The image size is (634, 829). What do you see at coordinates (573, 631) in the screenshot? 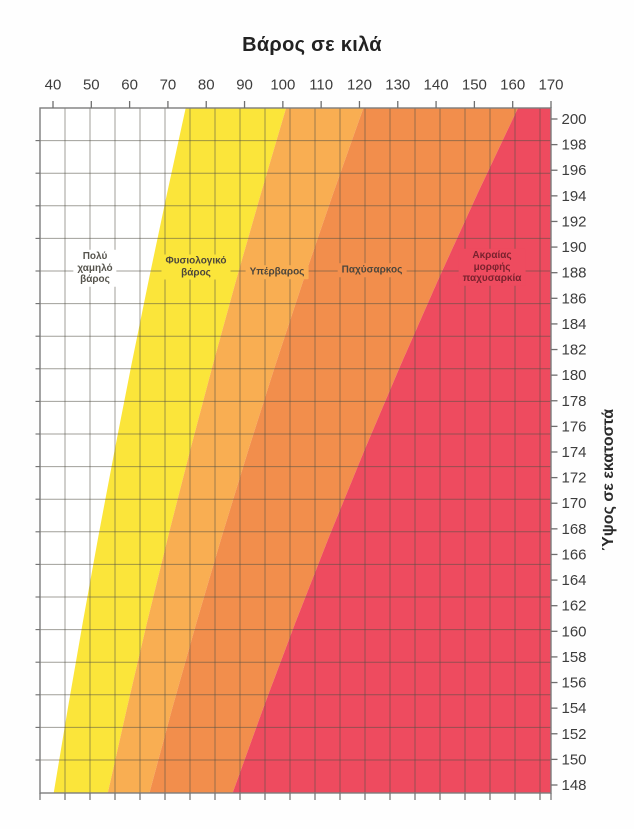
I see `y-tick-label: 160` at bounding box center [573, 631].